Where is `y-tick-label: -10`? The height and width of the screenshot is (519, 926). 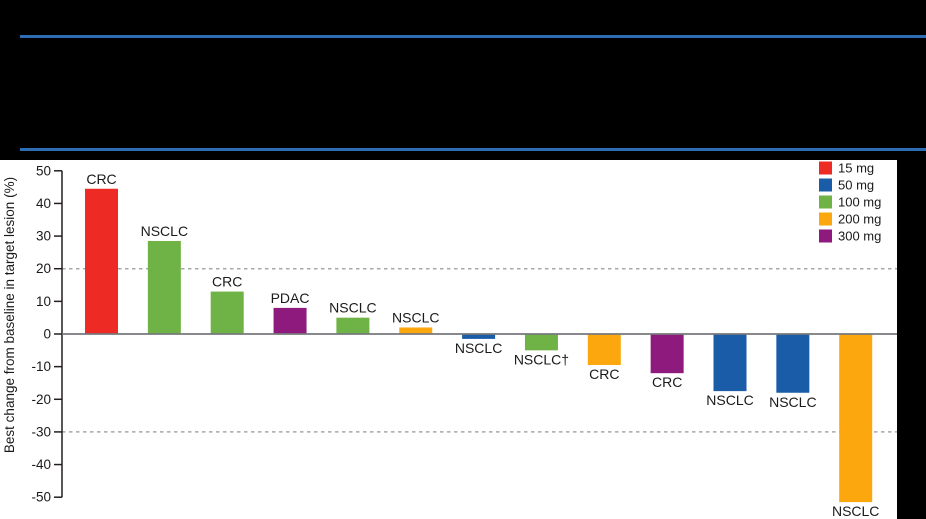 y-tick-label: -10 is located at coordinates (41, 366).